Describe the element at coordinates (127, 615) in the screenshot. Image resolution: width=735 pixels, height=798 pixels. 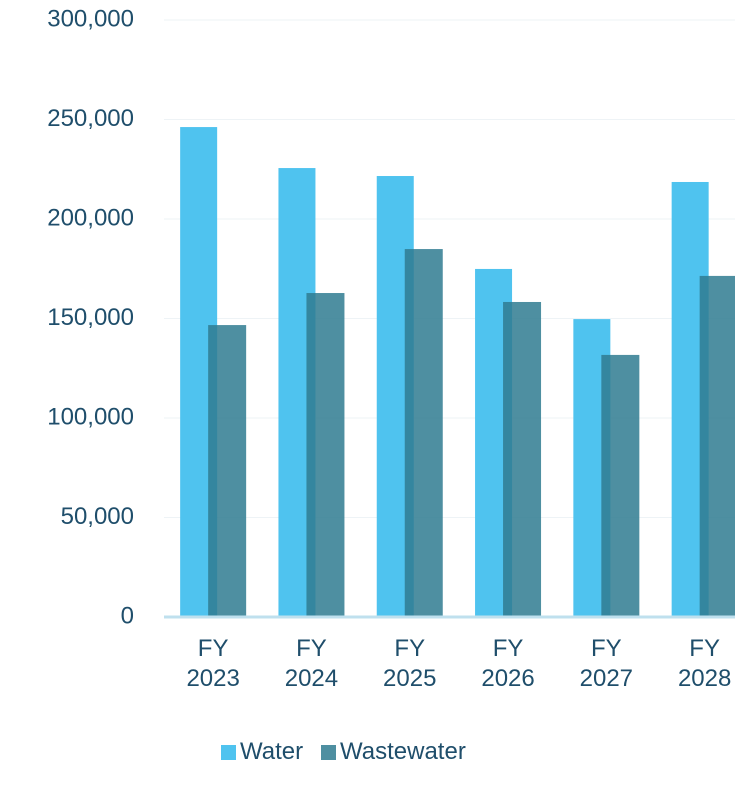
I see `y-tick-label: 0` at that location.